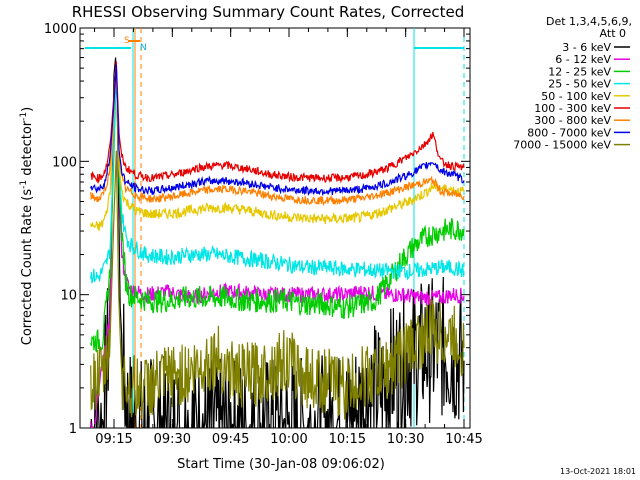 This screenshot has width=640, height=480. I want to click on y-axis-label-sup1: -1, so click(24, 184).